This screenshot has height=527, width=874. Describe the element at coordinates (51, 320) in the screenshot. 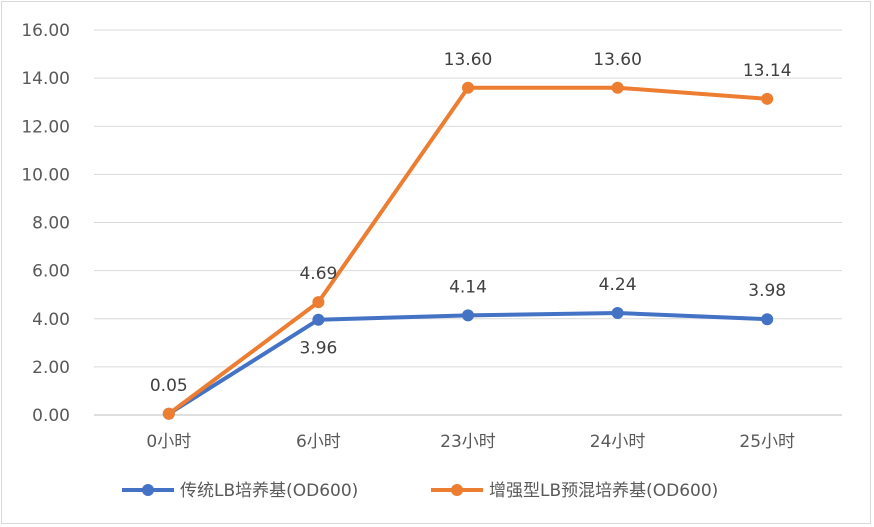

I see `y-tick-label: 4.00` at that location.